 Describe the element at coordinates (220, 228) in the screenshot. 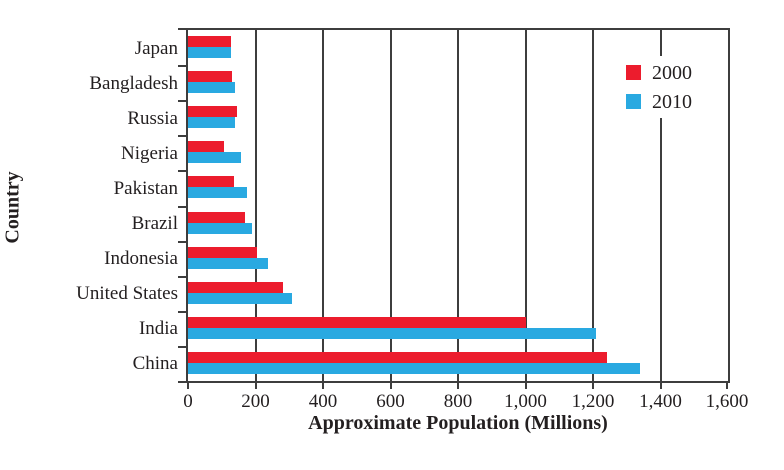

I see `bar-2010-brazil` at that location.